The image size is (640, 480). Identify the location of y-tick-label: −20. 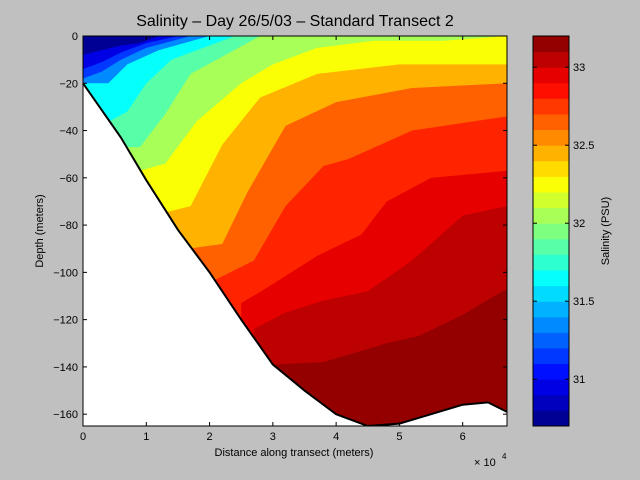
(68, 84).